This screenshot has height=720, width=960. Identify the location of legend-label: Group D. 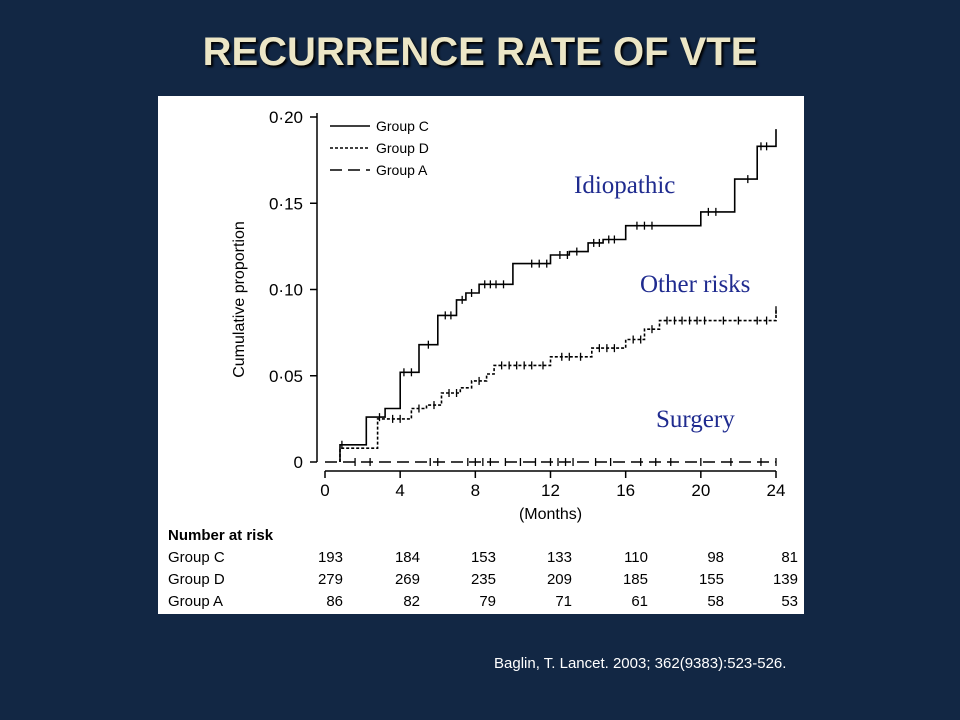
(402, 148).